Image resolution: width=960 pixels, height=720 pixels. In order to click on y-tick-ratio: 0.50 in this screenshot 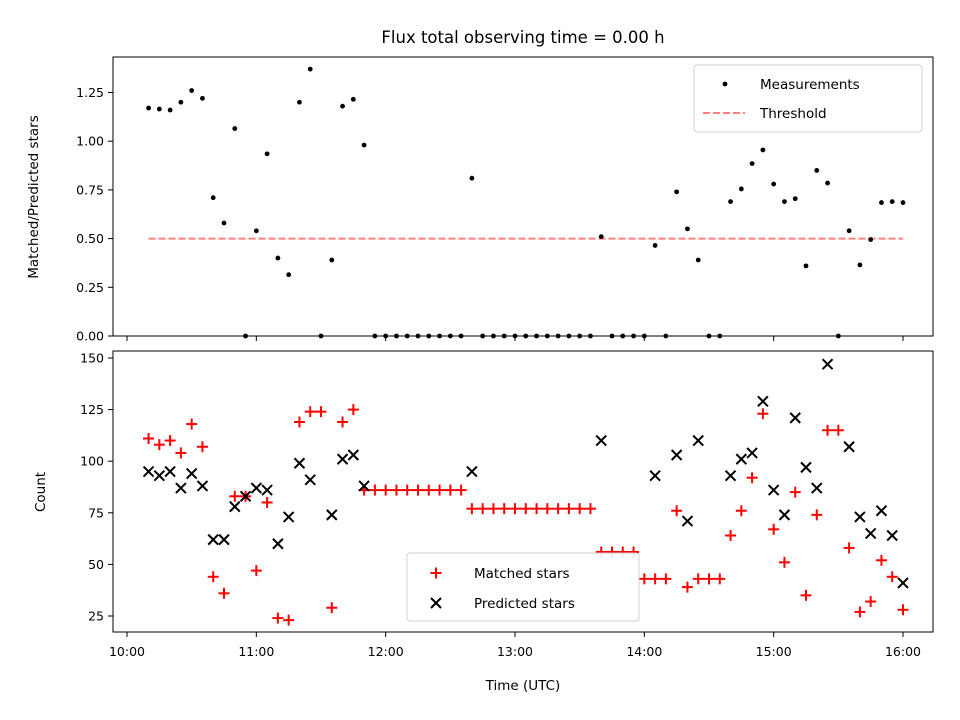, I will do `click(94, 238)`.